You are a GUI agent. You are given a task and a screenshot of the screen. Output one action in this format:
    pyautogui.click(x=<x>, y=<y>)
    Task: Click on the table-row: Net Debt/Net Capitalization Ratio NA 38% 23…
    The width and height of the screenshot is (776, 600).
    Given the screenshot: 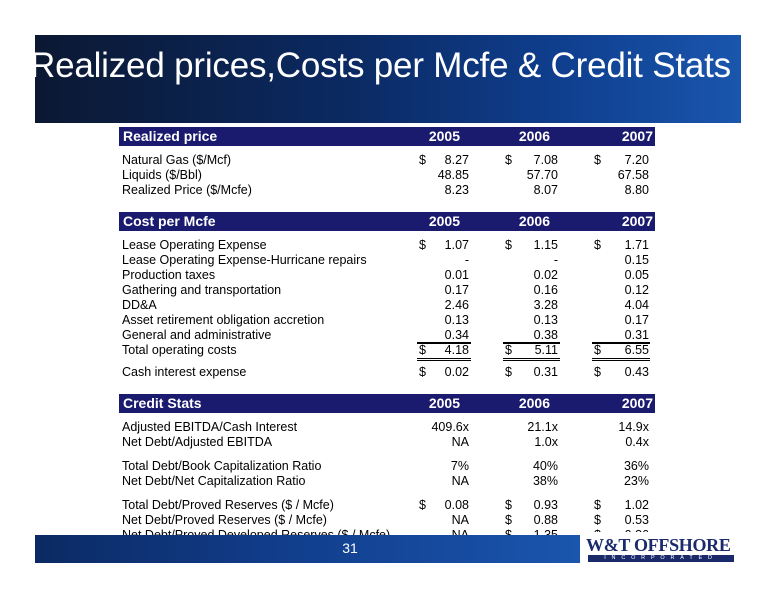 What is the action you would take?
    pyautogui.click(x=387, y=481)
    